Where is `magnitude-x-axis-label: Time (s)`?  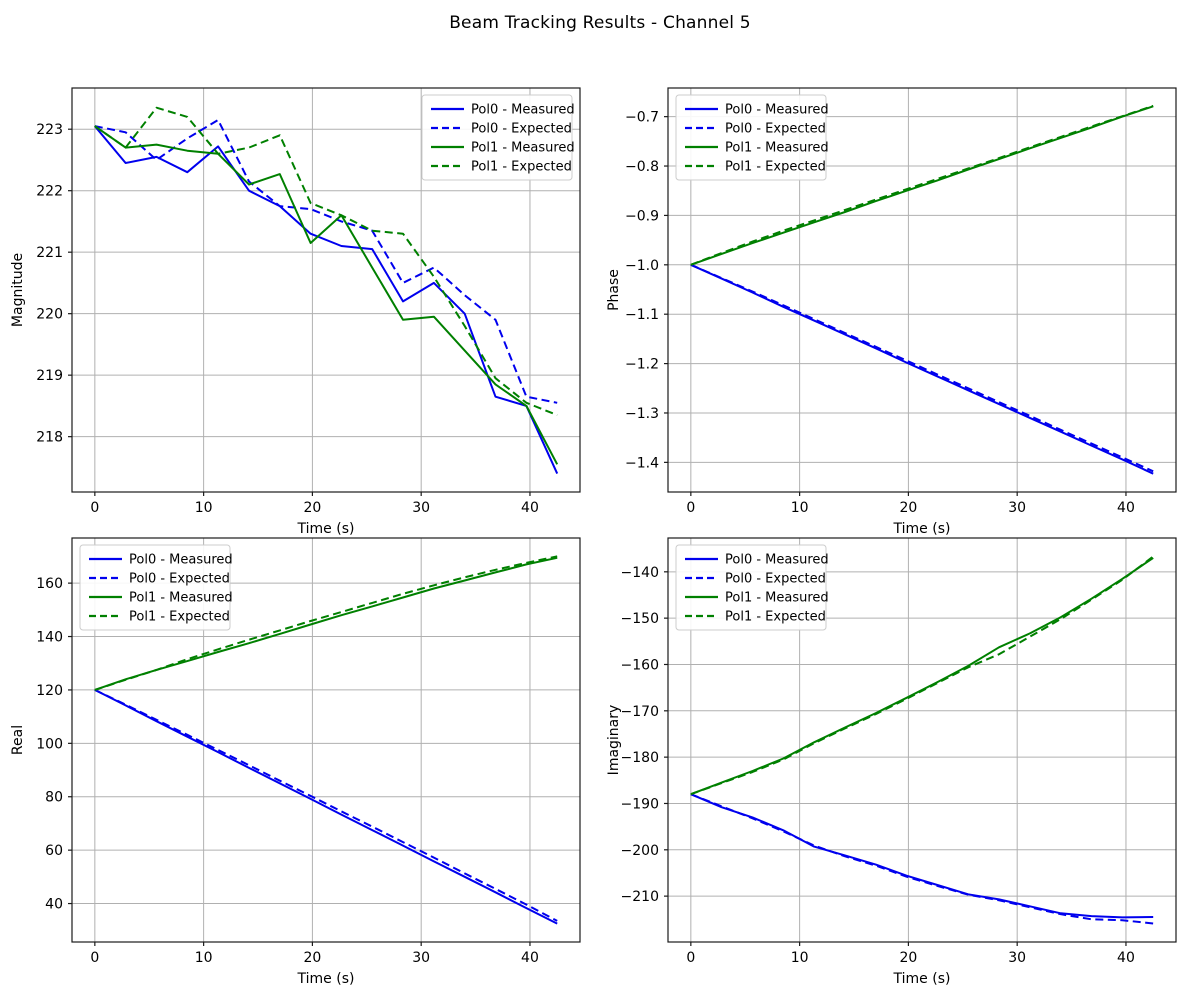 magnitude-x-axis-label: Time (s) is located at coordinates (326, 529).